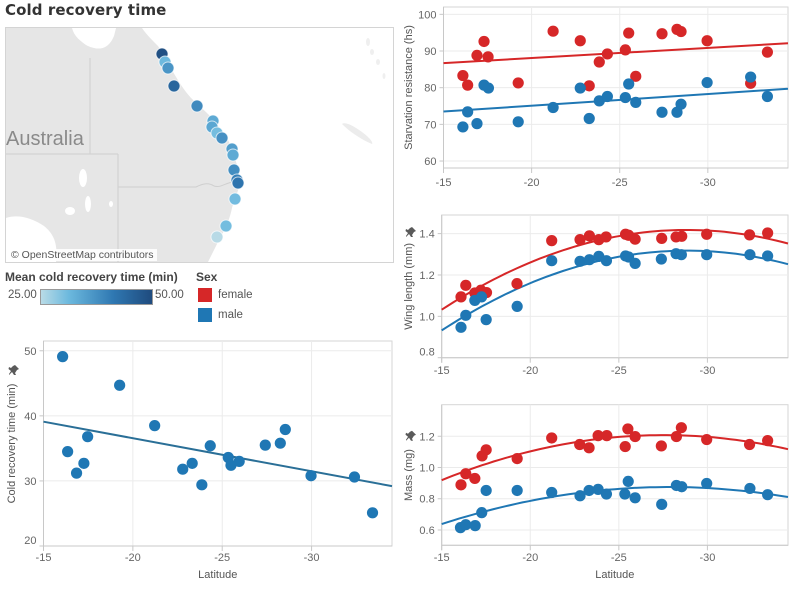 This screenshot has width=797, height=591. Describe the element at coordinates (205, 315) in the screenshot. I see `legend-swatch-male` at that location.